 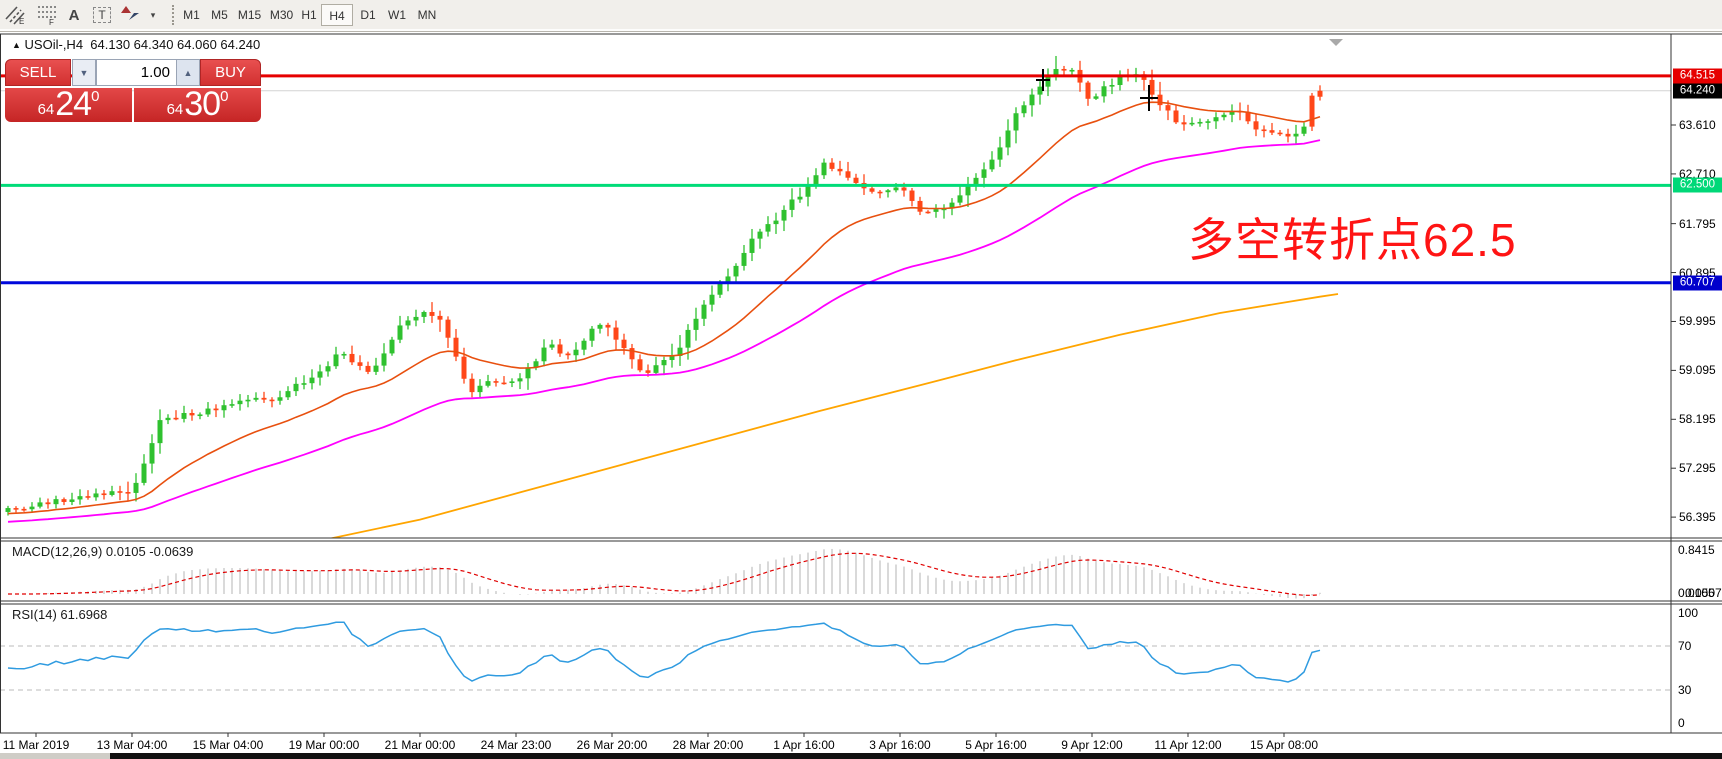 I want to click on rsi-panel, so click(x=835, y=656).